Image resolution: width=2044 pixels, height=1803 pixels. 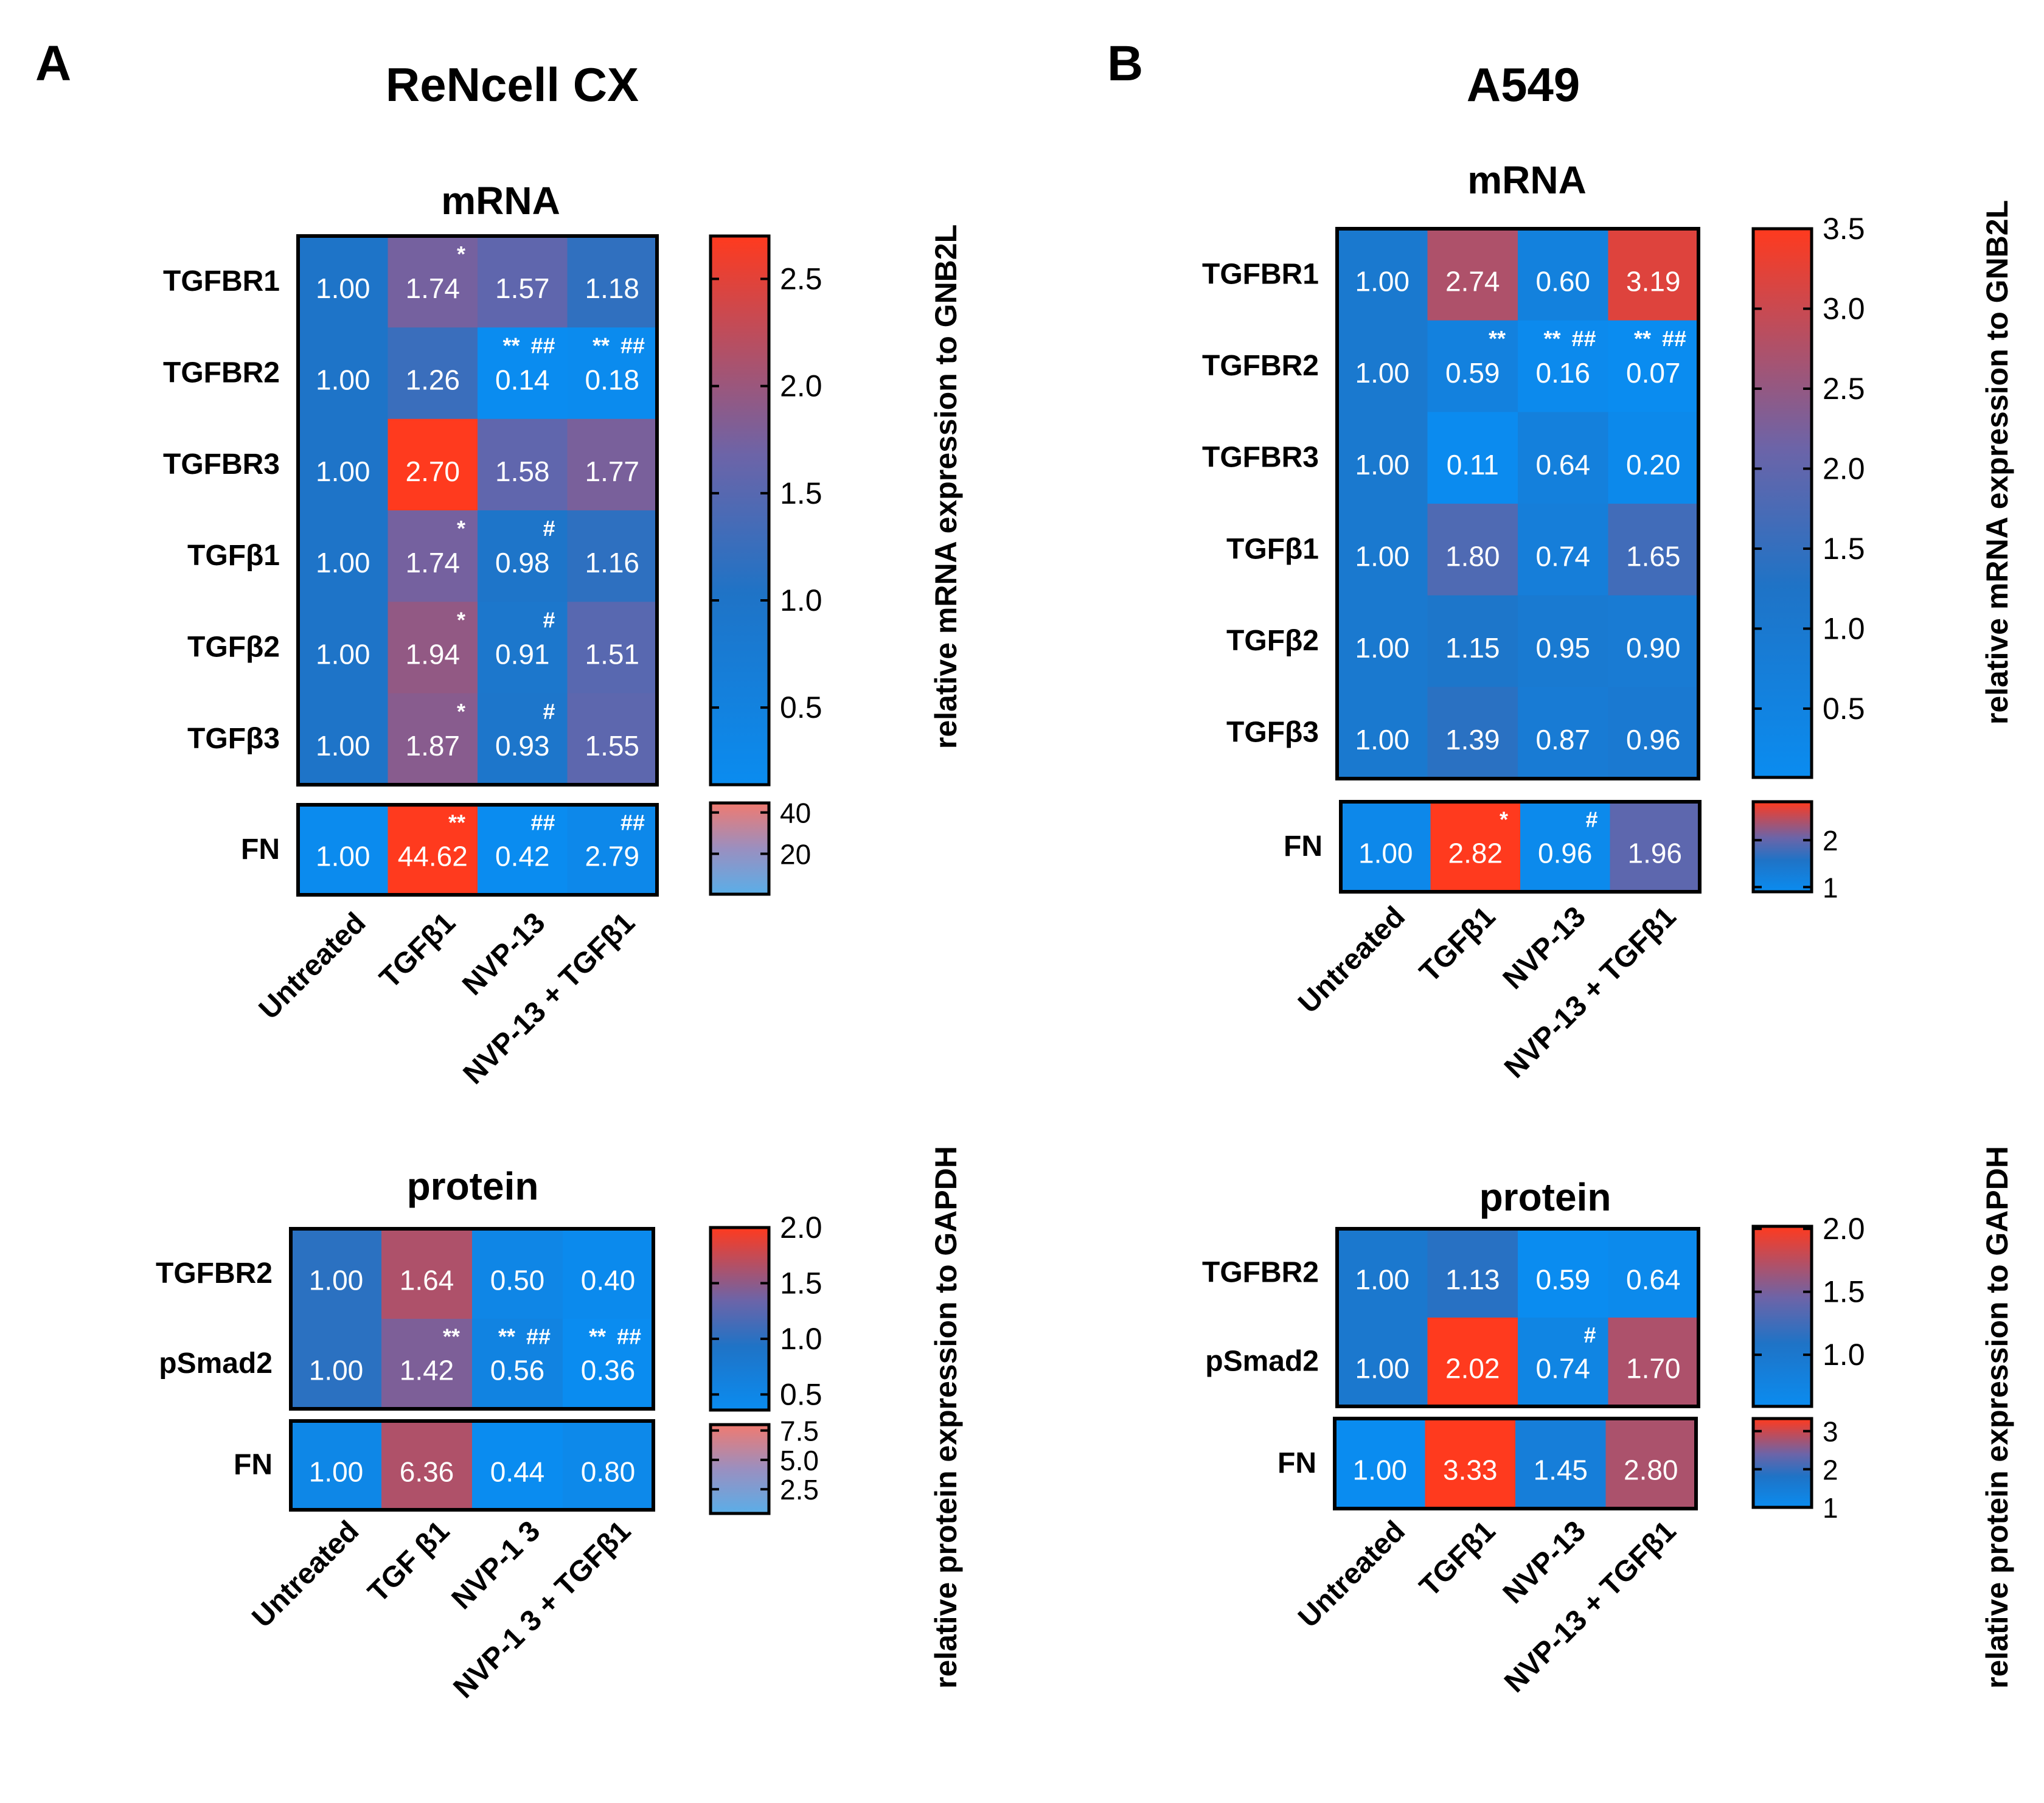 I want to click on b-mrna-value-r0-c3: 3.19, so click(x=1653, y=281).